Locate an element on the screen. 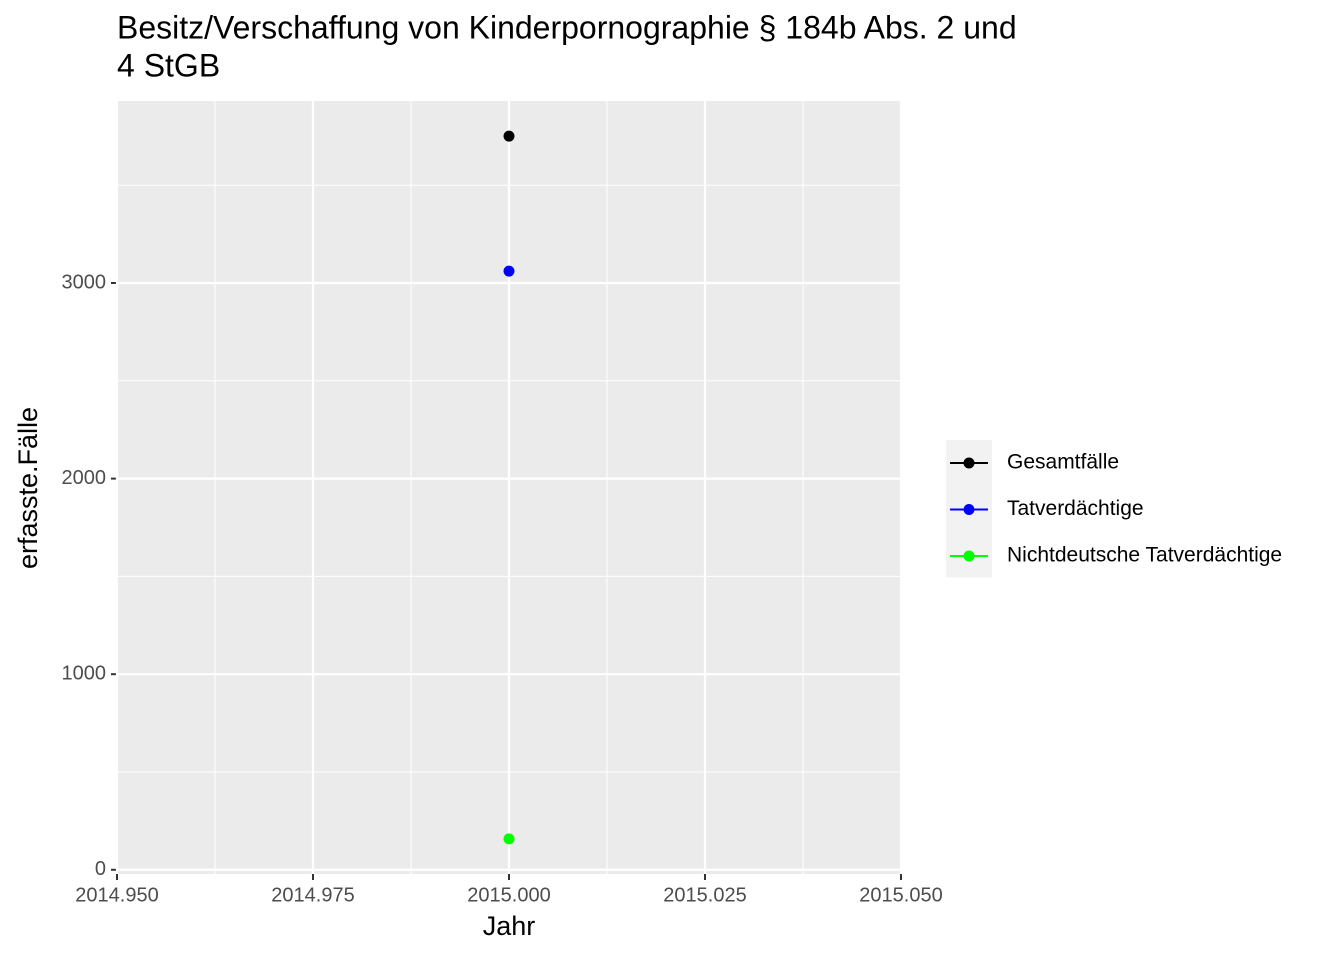 Image resolution: width=1344 pixels, height=960 pixels. y-tick-label: 2000 is located at coordinates (84, 478).